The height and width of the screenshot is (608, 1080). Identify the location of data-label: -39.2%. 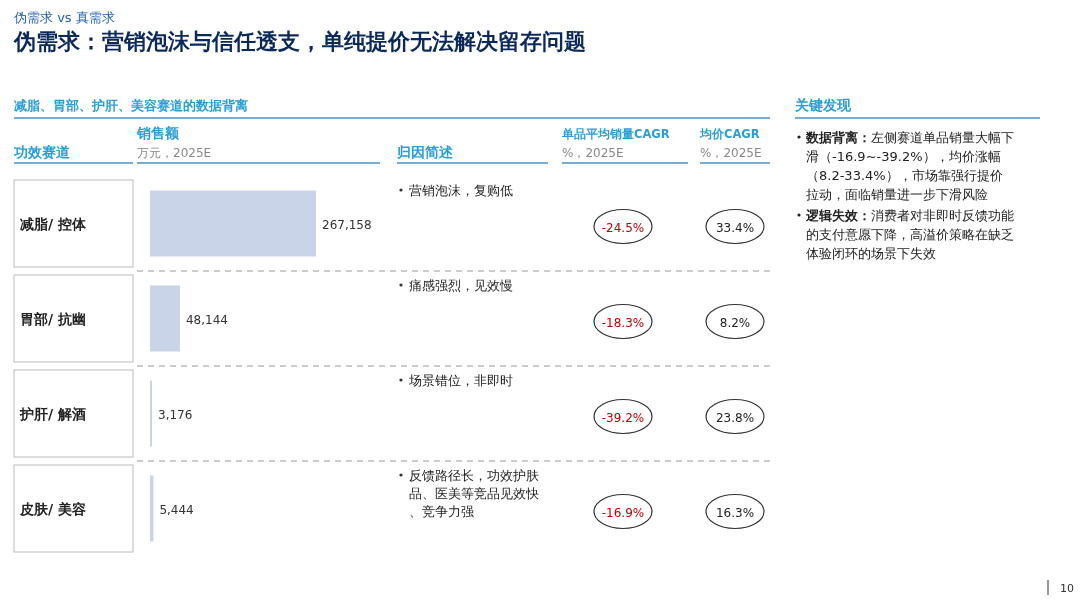
(623, 417).